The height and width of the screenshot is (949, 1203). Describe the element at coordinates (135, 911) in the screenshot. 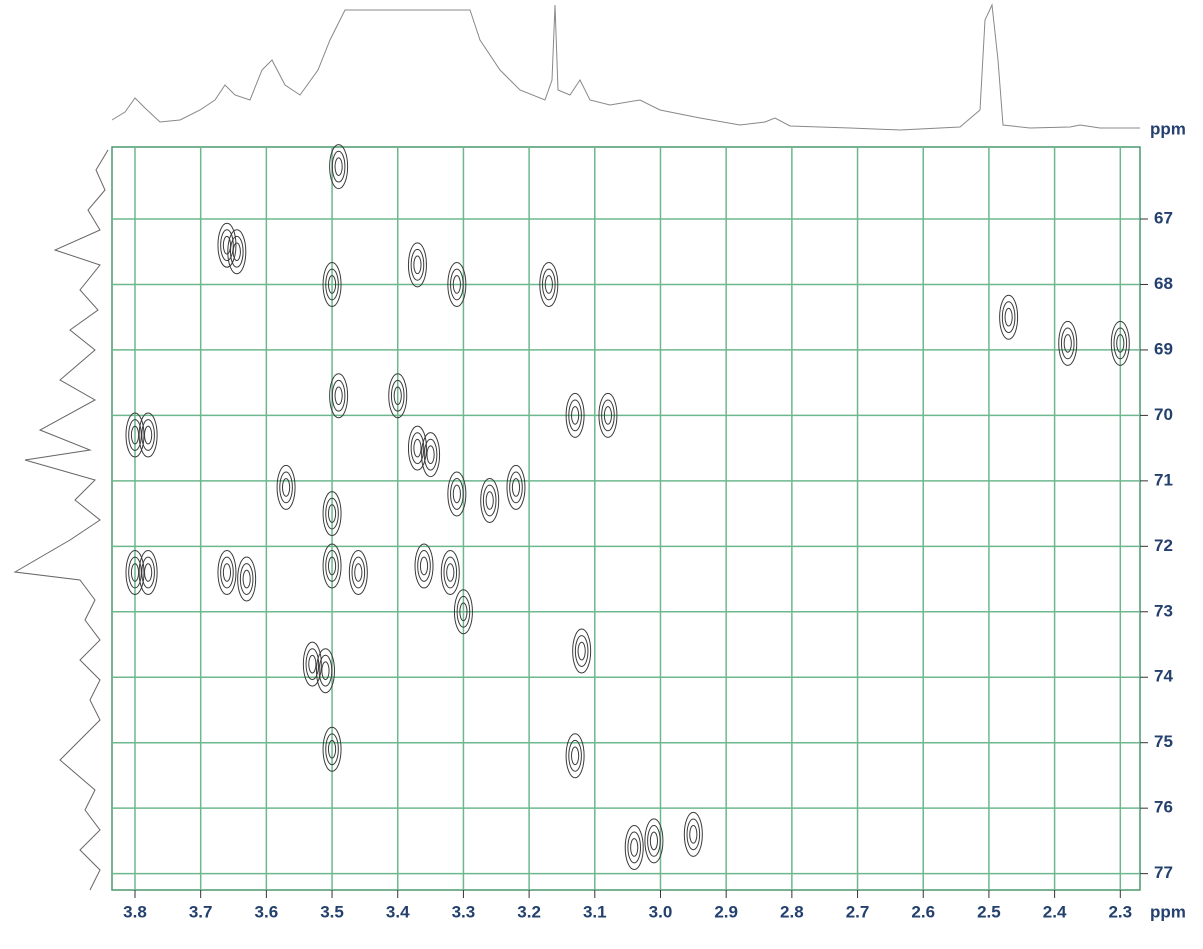

I see `x-tick-label: 3.8` at that location.